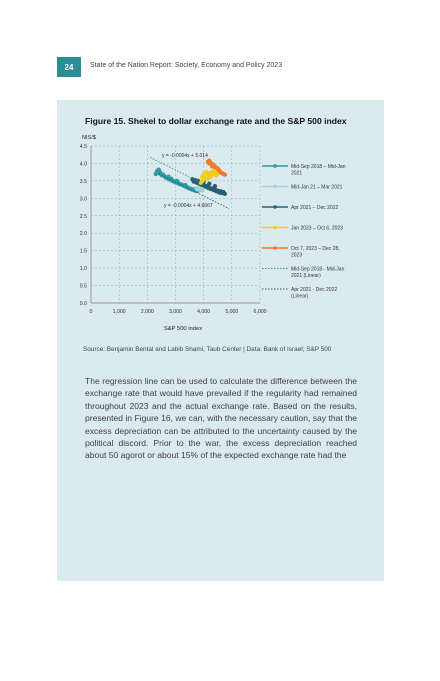 Image resolution: width=440 pixels, height=681 pixels. I want to click on legend-label: Mid-Jan 21 – Mar 2021, so click(317, 187).